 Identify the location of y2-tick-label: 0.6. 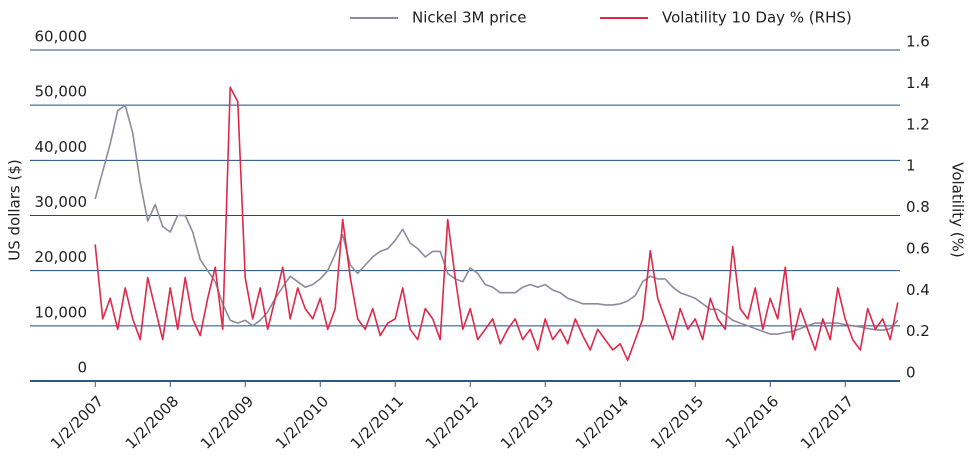
(918, 248).